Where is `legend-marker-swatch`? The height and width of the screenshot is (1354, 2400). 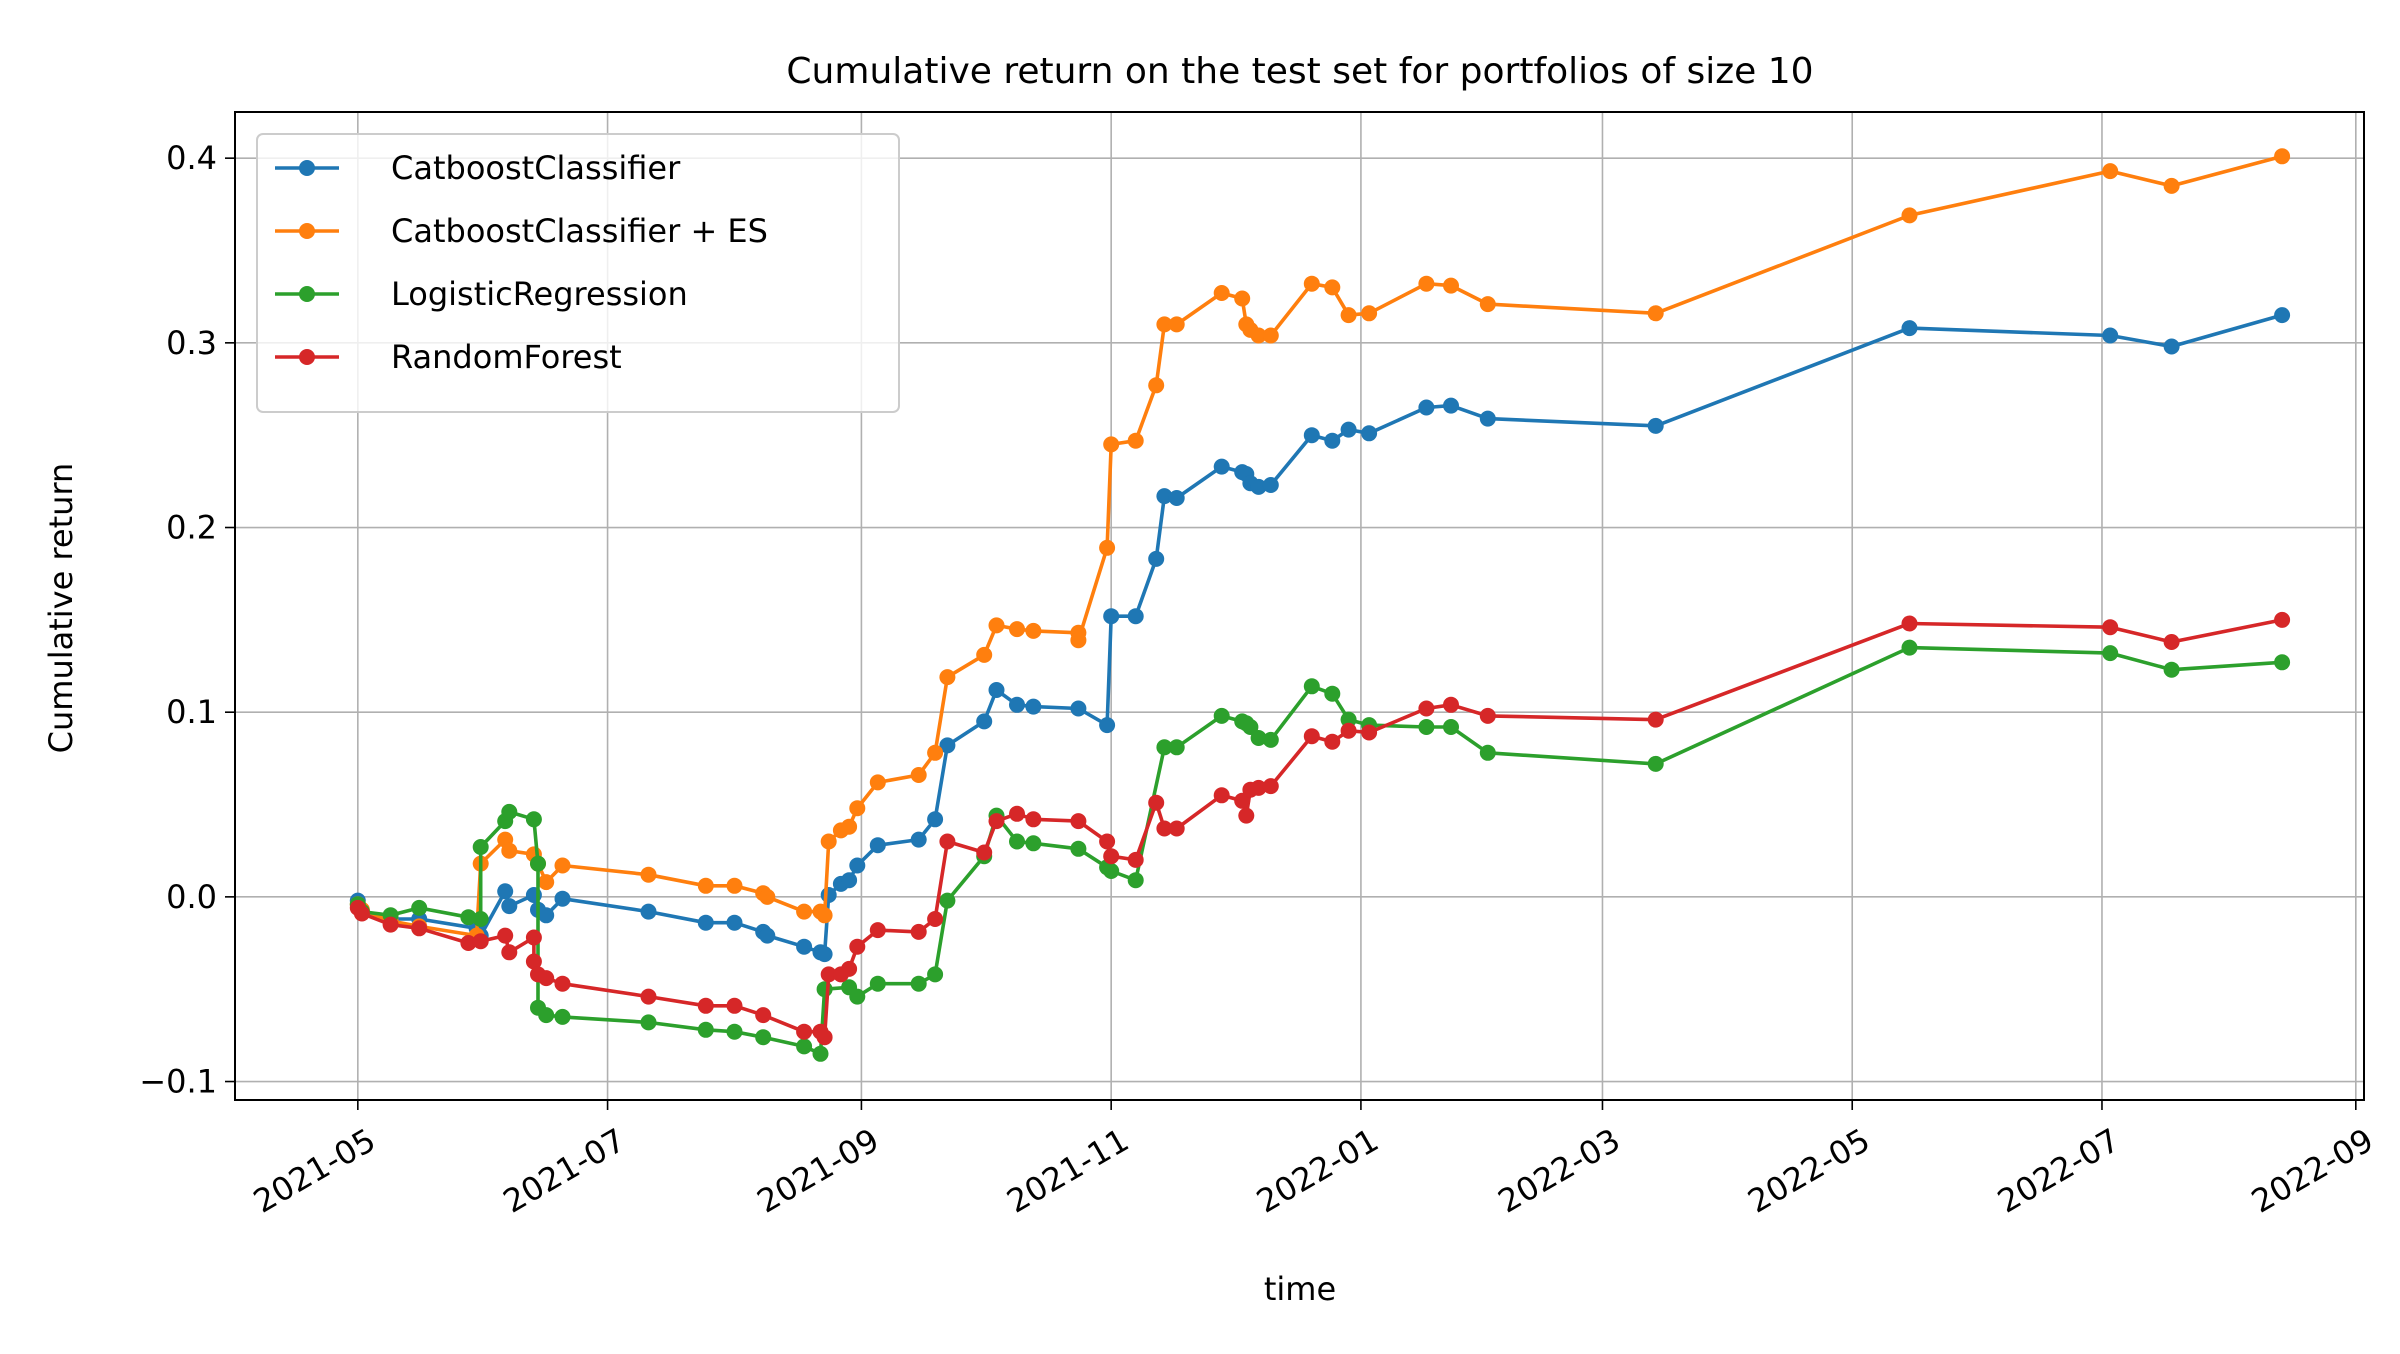 legend-marker-swatch is located at coordinates (307, 357).